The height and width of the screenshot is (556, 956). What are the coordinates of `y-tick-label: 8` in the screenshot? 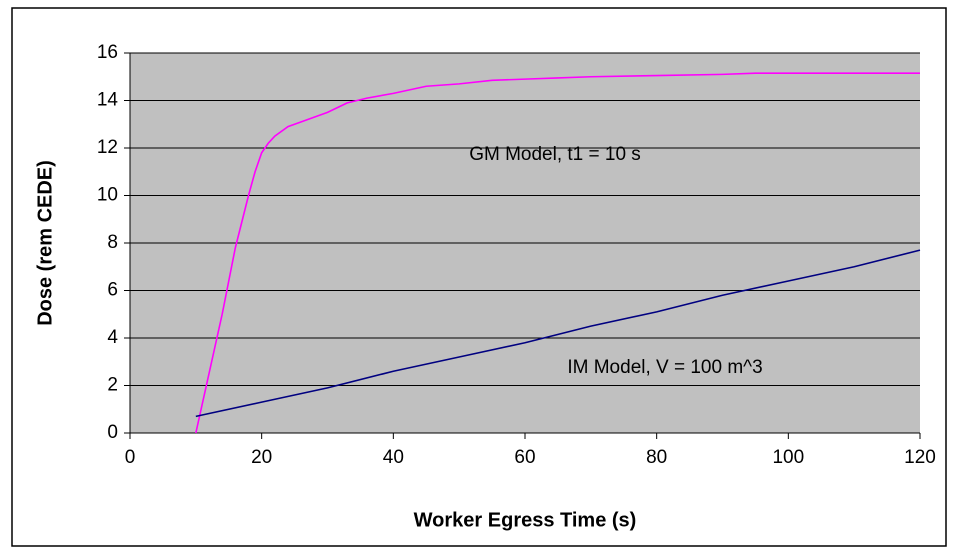 It's located at (112, 242).